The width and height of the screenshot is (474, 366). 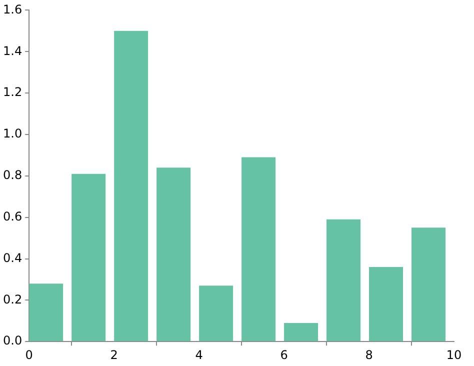 I want to click on x-tick-label: 8, so click(x=369, y=355).